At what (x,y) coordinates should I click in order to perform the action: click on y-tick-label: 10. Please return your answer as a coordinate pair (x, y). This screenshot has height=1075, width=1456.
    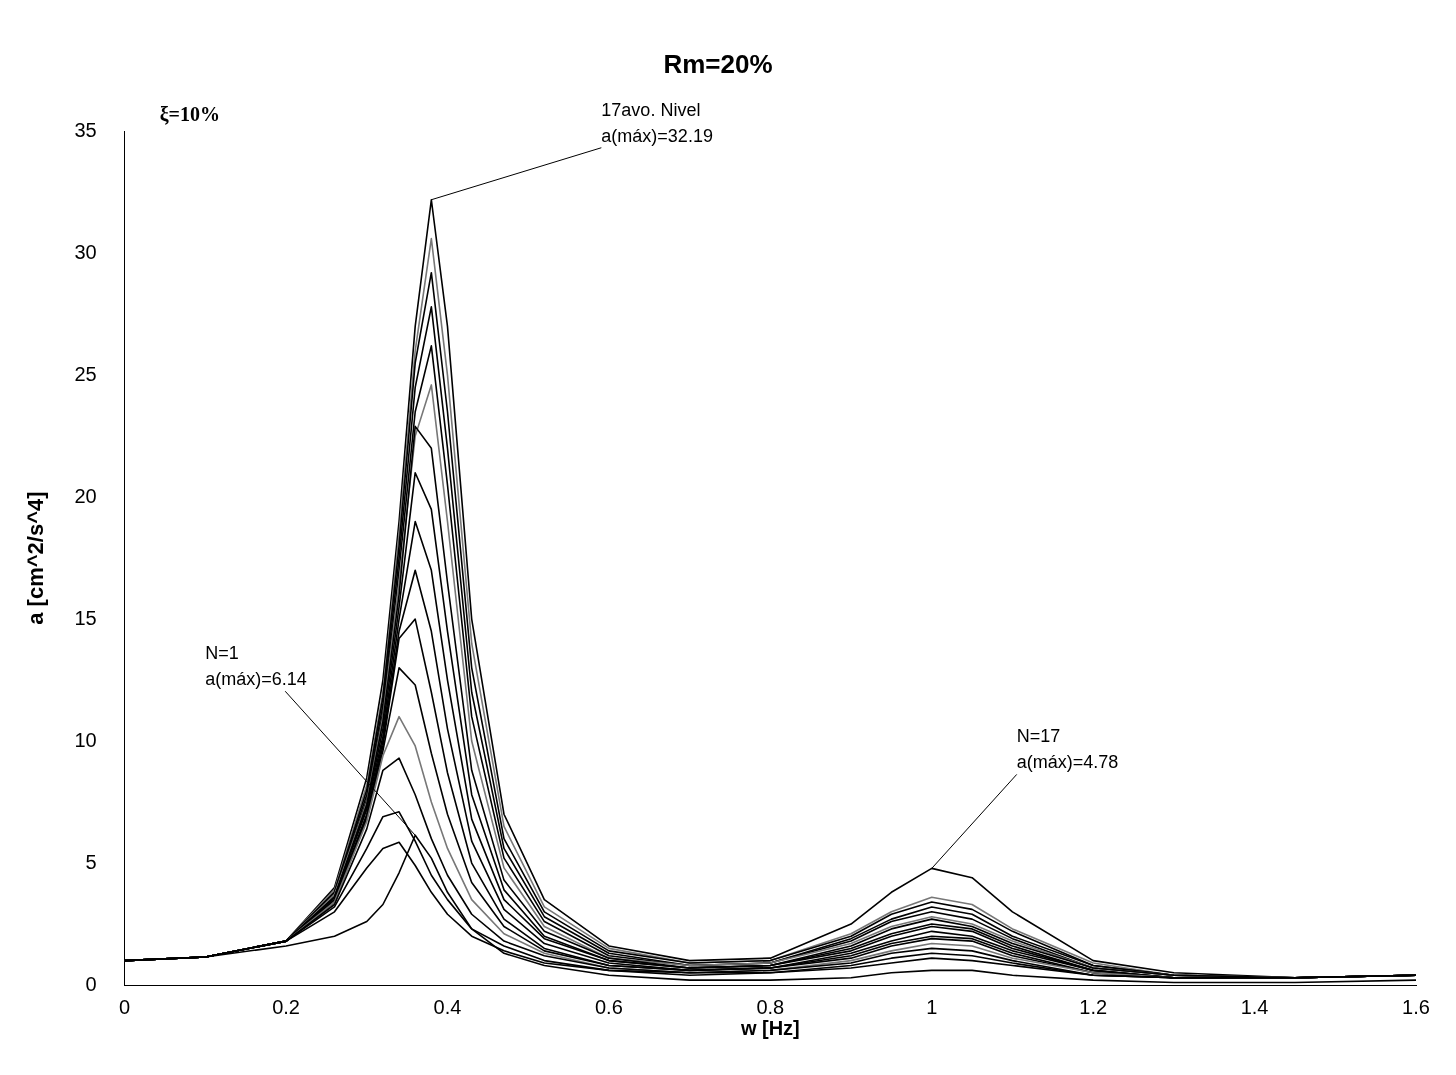
    Looking at the image, I should click on (85, 739).